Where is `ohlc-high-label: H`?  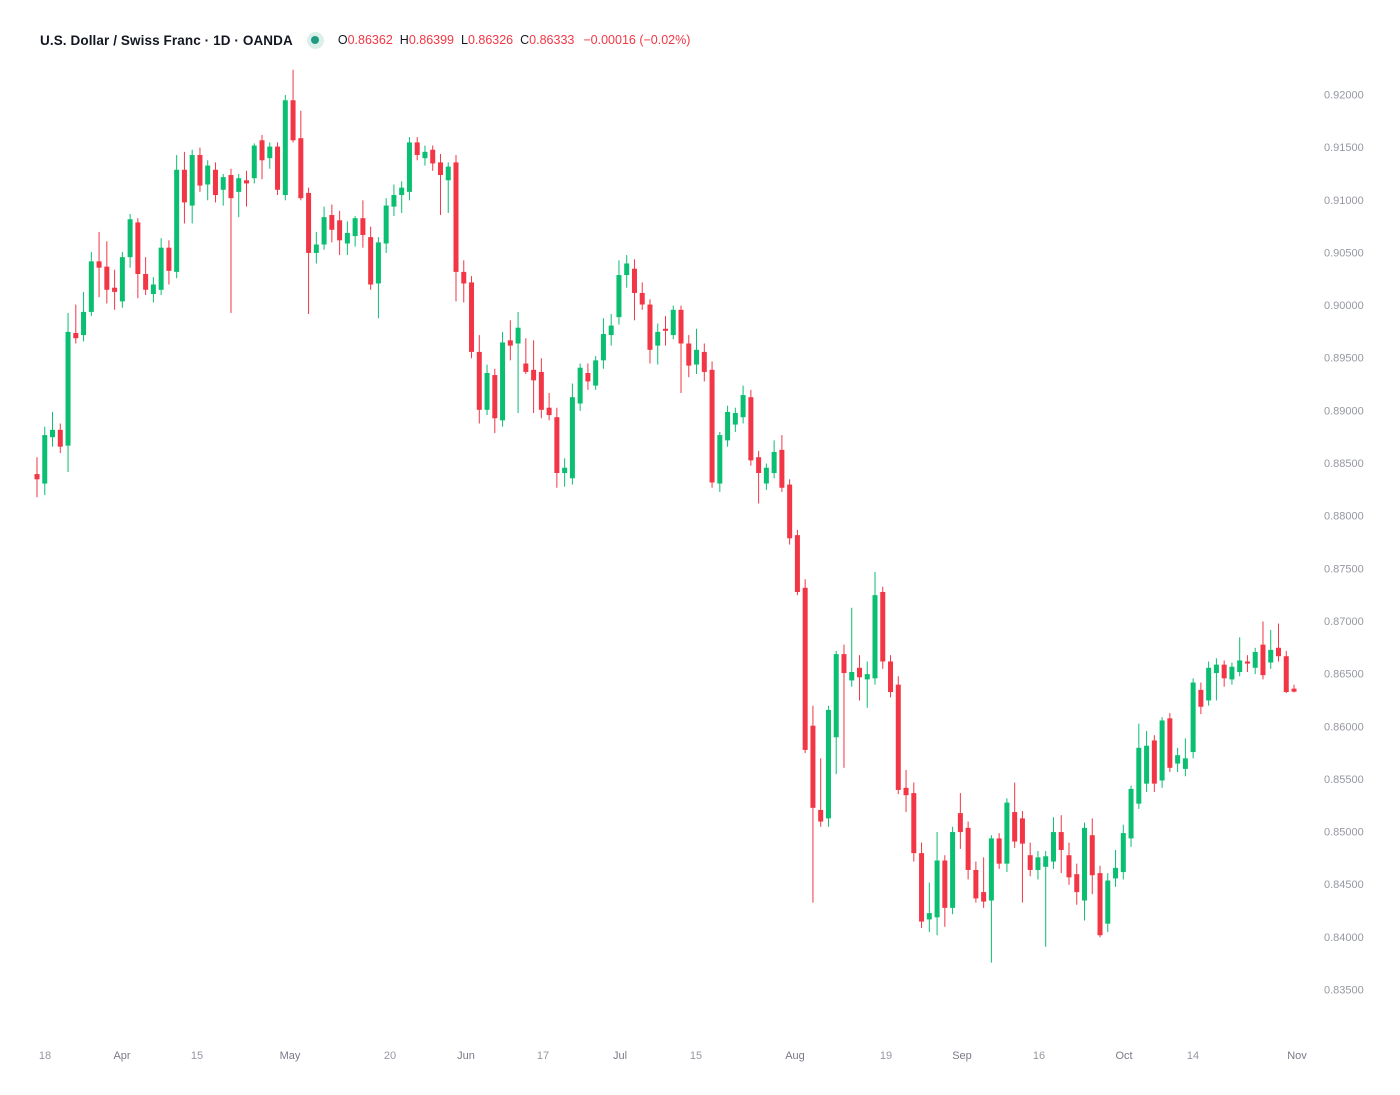
ohlc-high-label: H is located at coordinates (404, 40).